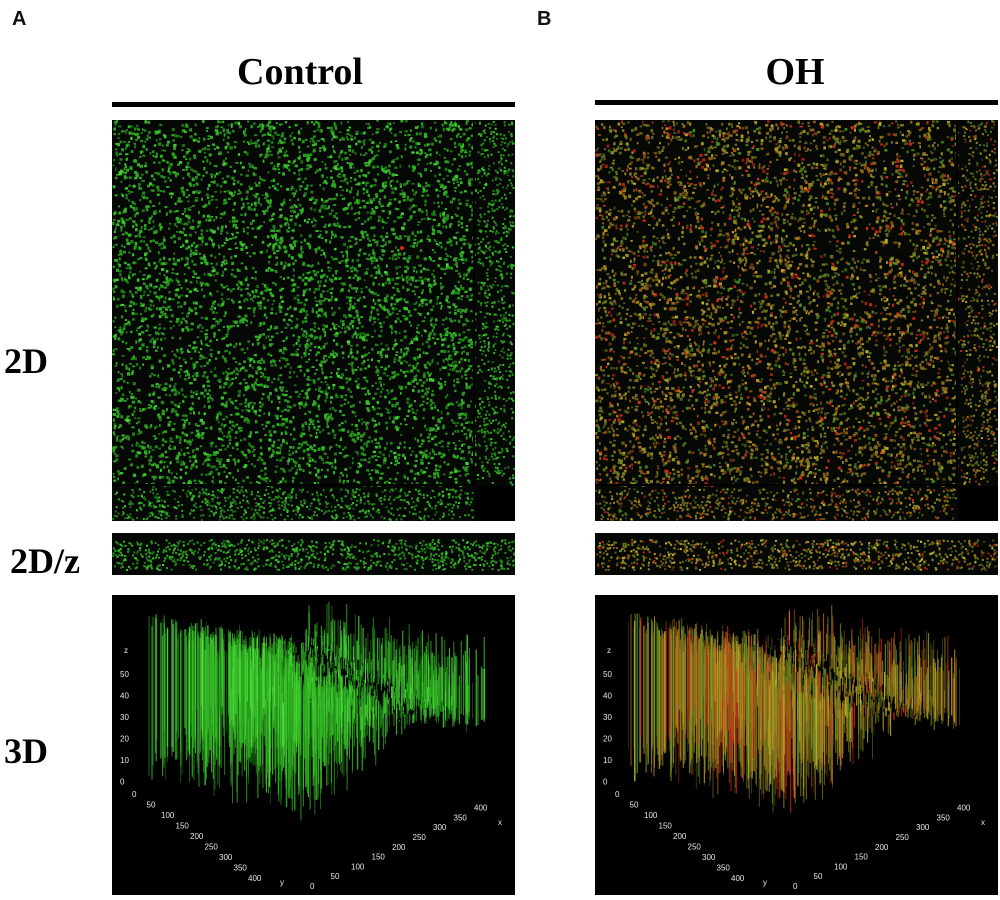 This screenshot has height=900, width=1000. I want to click on row-label-3d: 3D, so click(26, 751).